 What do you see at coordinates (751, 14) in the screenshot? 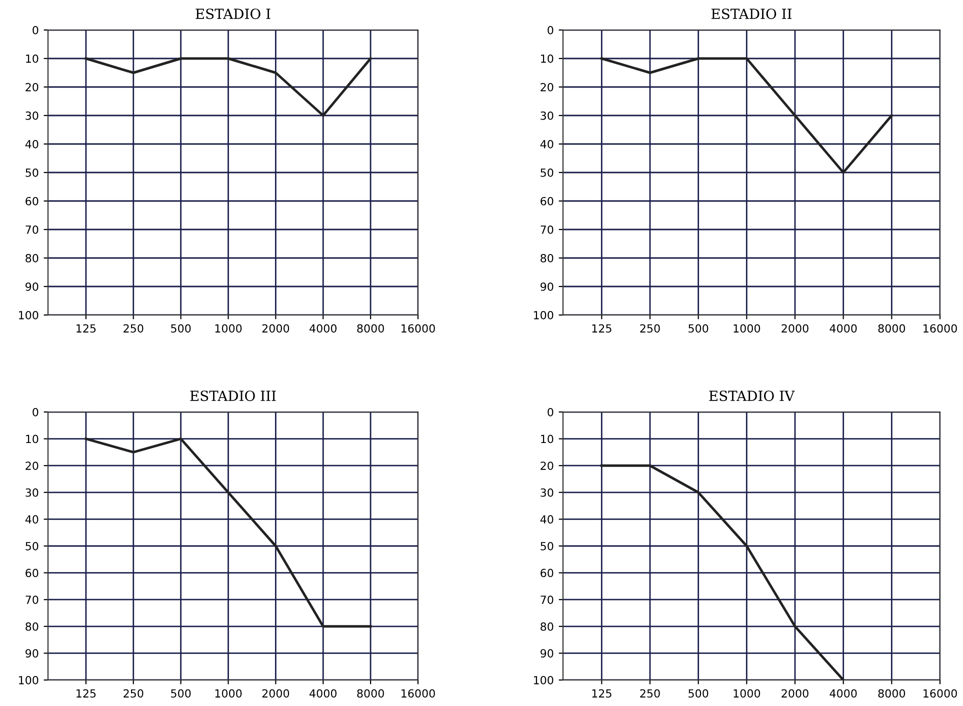
I see `chart-title: ESTADIO II` at bounding box center [751, 14].